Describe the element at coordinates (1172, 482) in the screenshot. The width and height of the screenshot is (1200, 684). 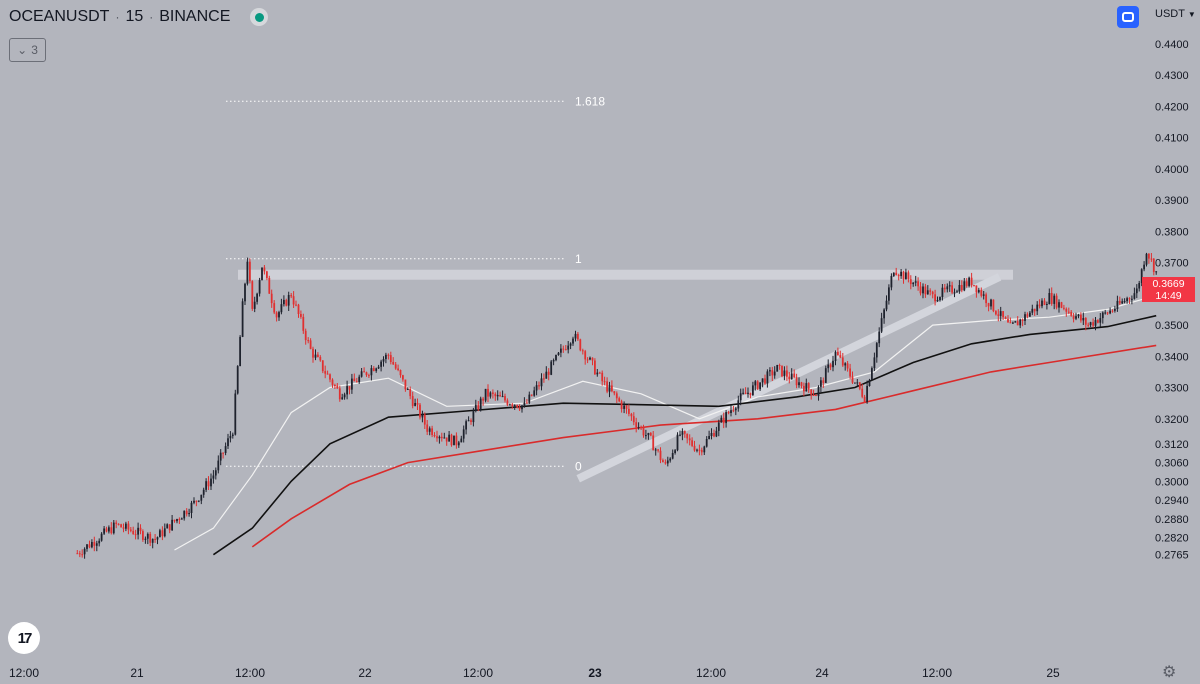
I see `price-axis-label: 0.3000` at that location.